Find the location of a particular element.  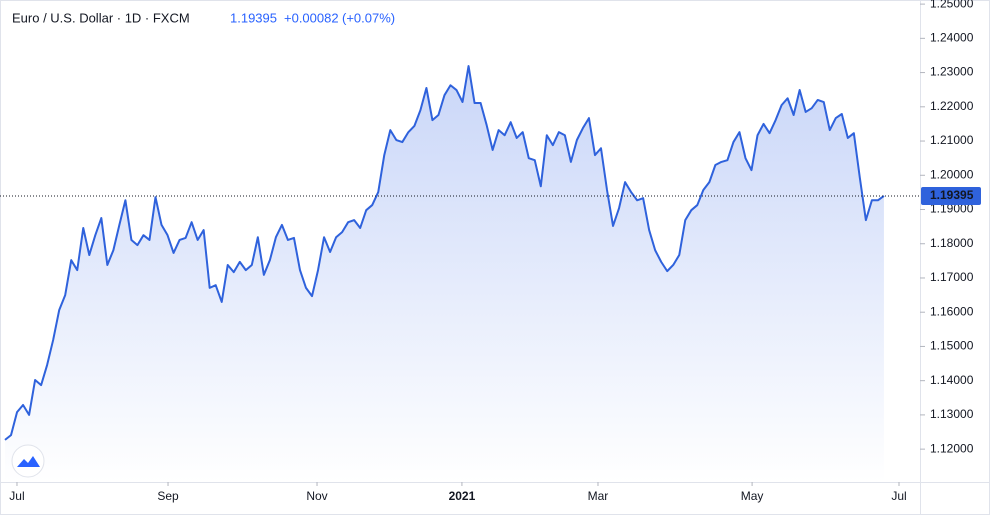

logo is located at coordinates (28, 461).